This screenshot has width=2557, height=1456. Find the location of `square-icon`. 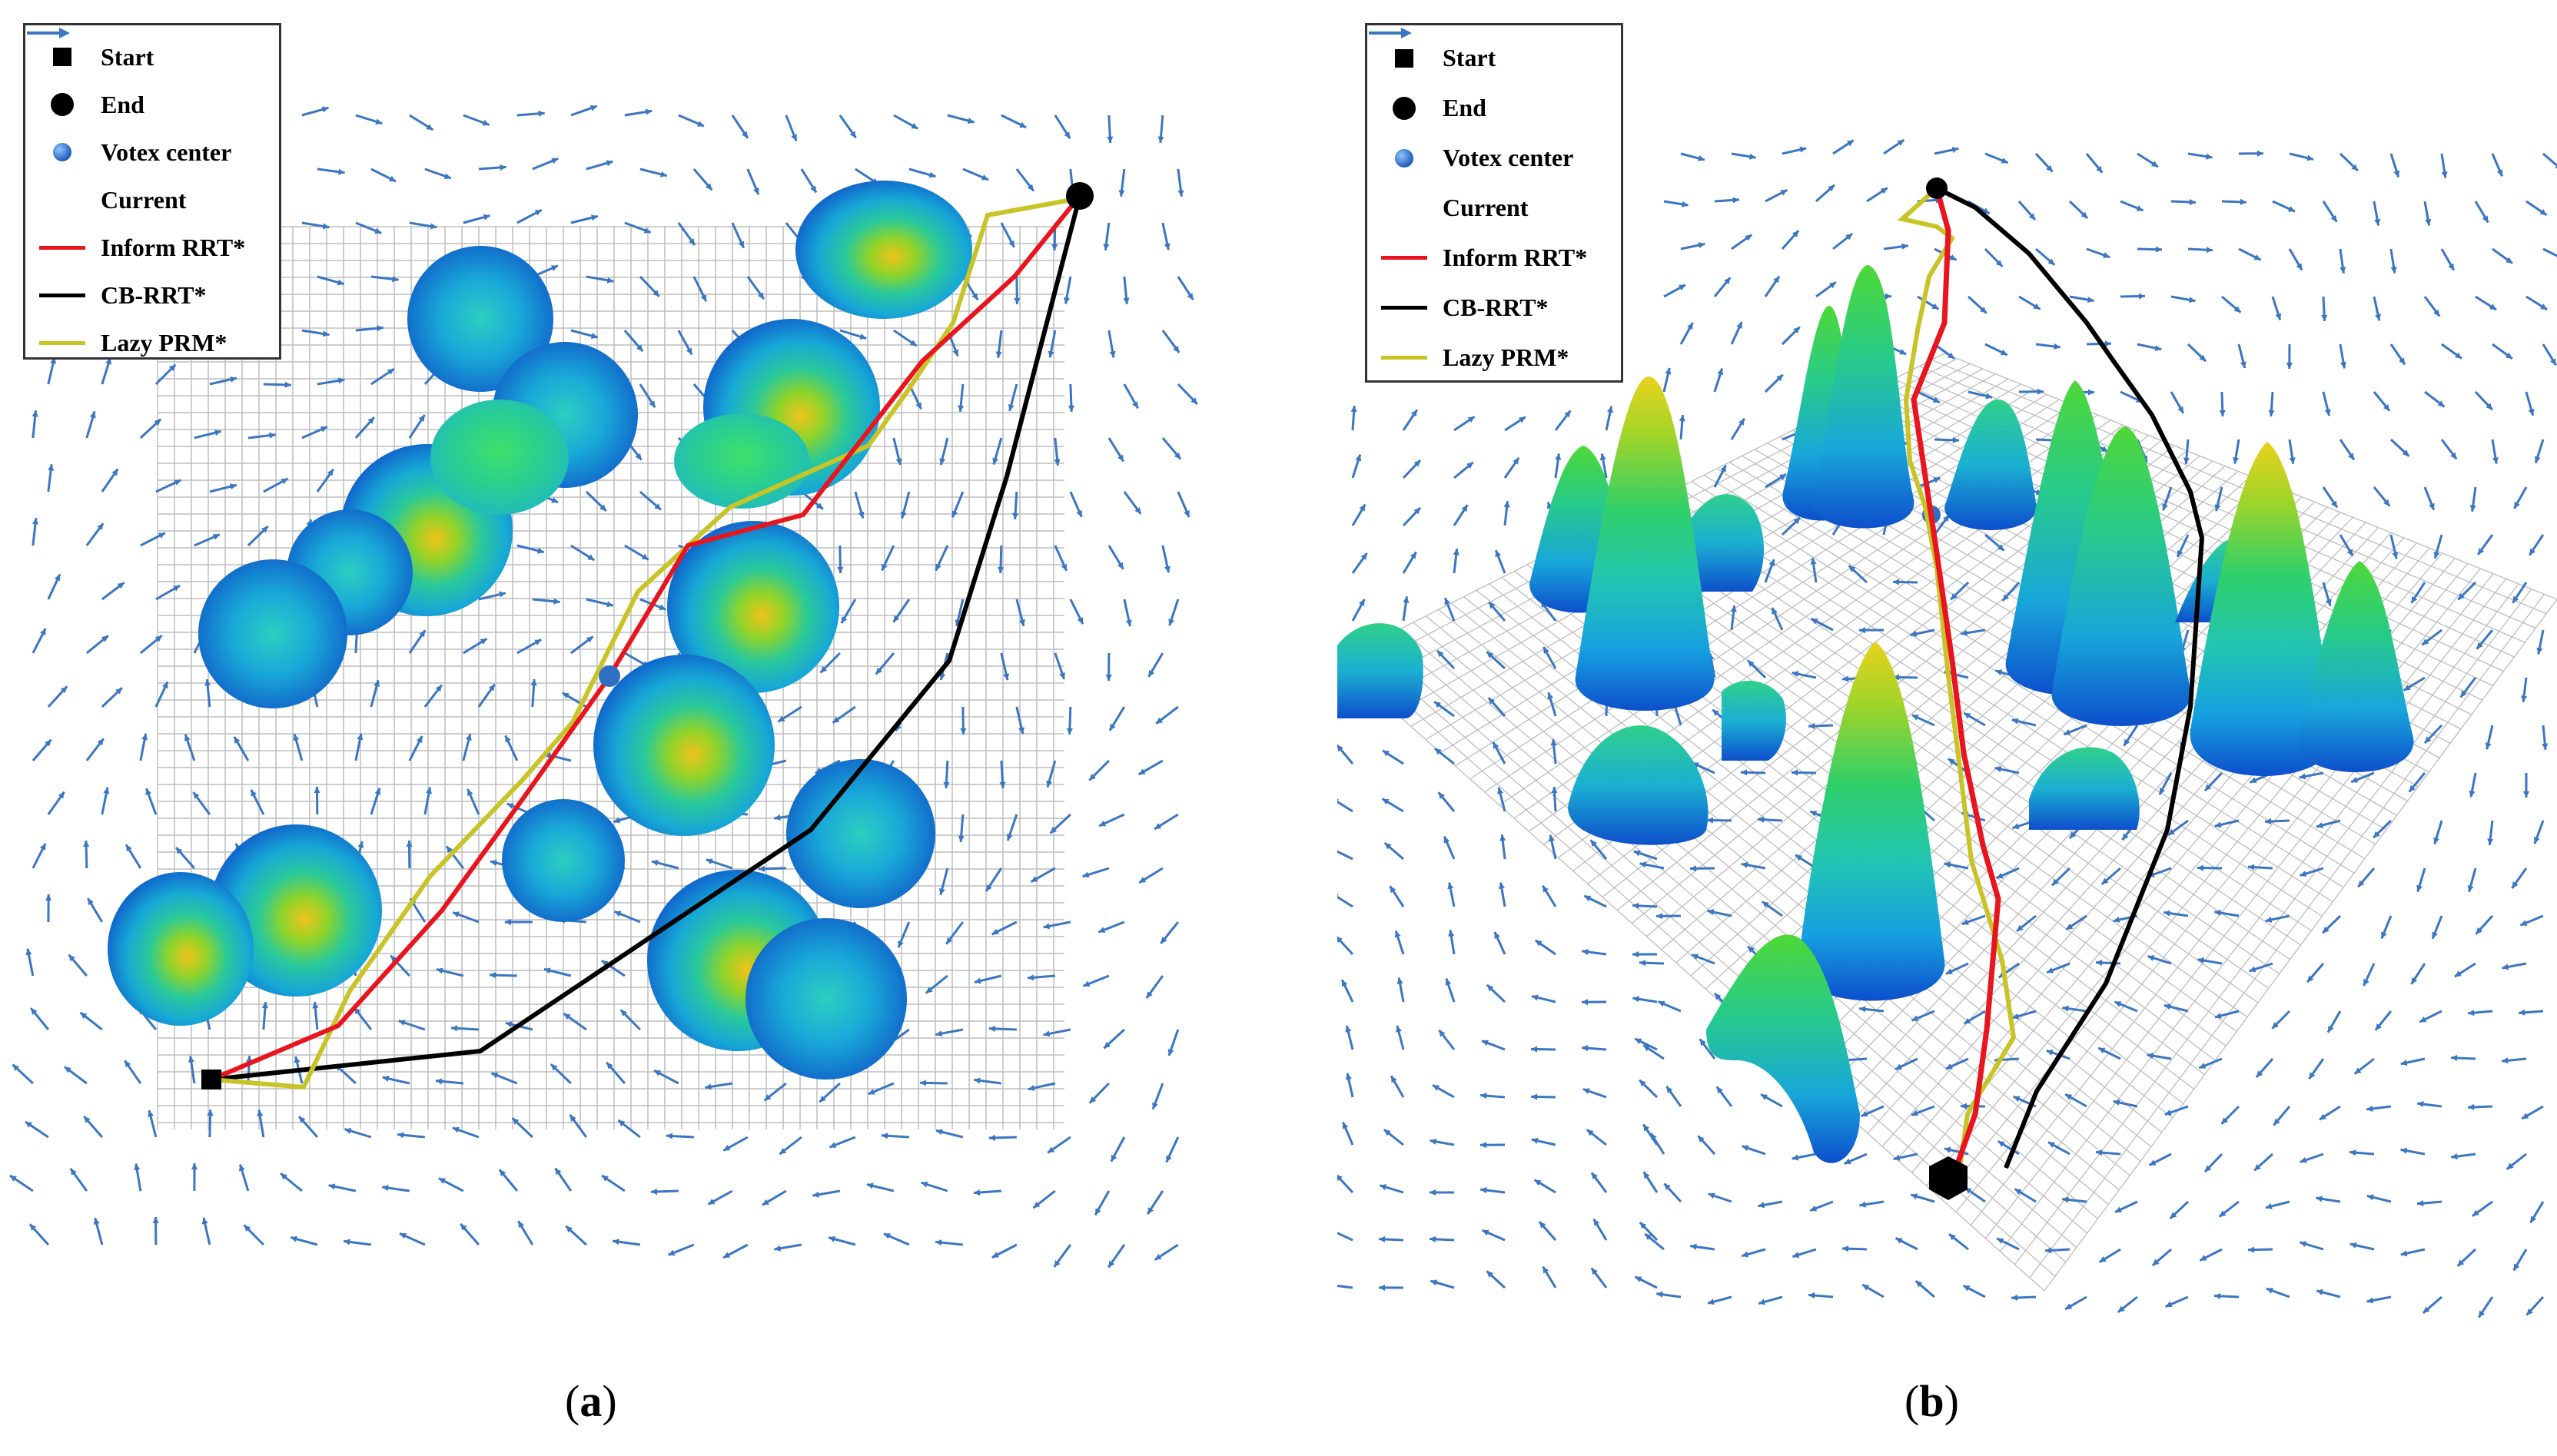

square-icon is located at coordinates (1404, 58).